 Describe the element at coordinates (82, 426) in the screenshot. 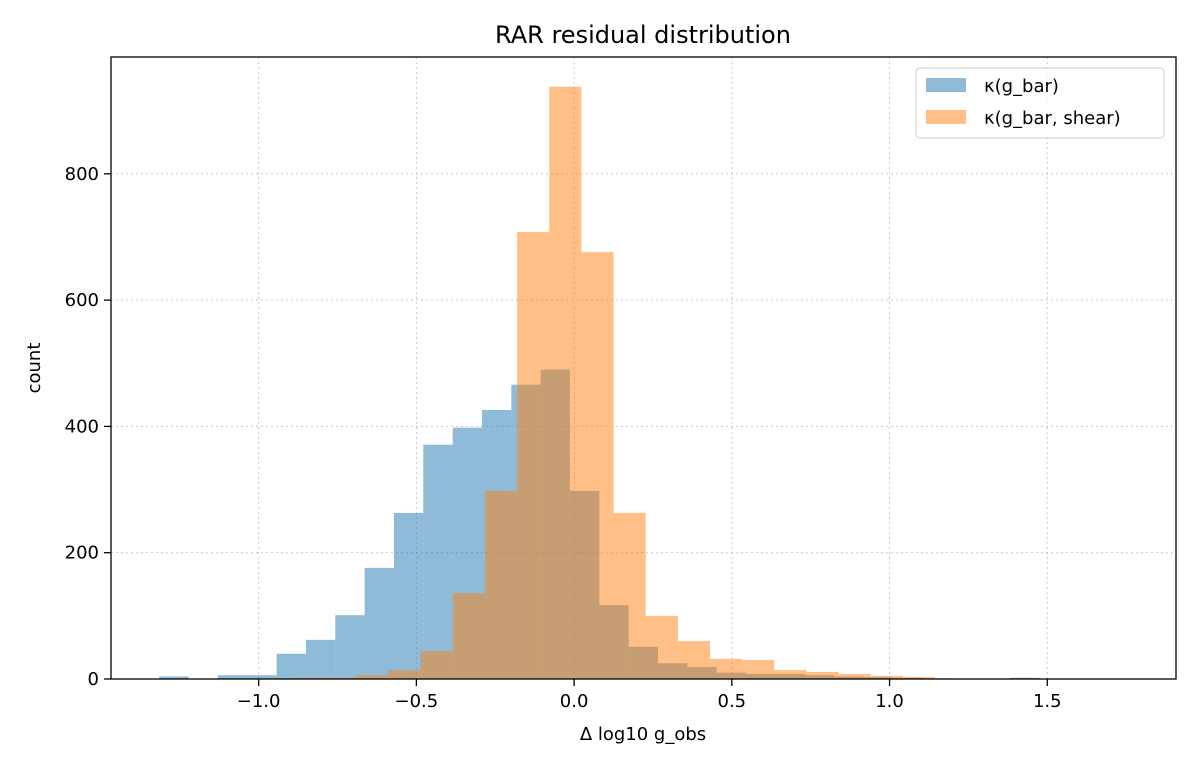

I see `y-tick-label: 400` at that location.